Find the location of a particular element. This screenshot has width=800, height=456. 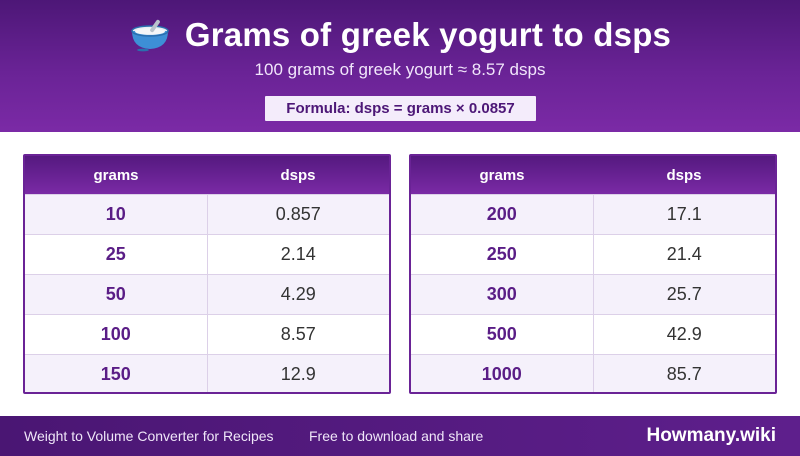

page-title: Grams of greek yogurt to dsps is located at coordinates (428, 34).